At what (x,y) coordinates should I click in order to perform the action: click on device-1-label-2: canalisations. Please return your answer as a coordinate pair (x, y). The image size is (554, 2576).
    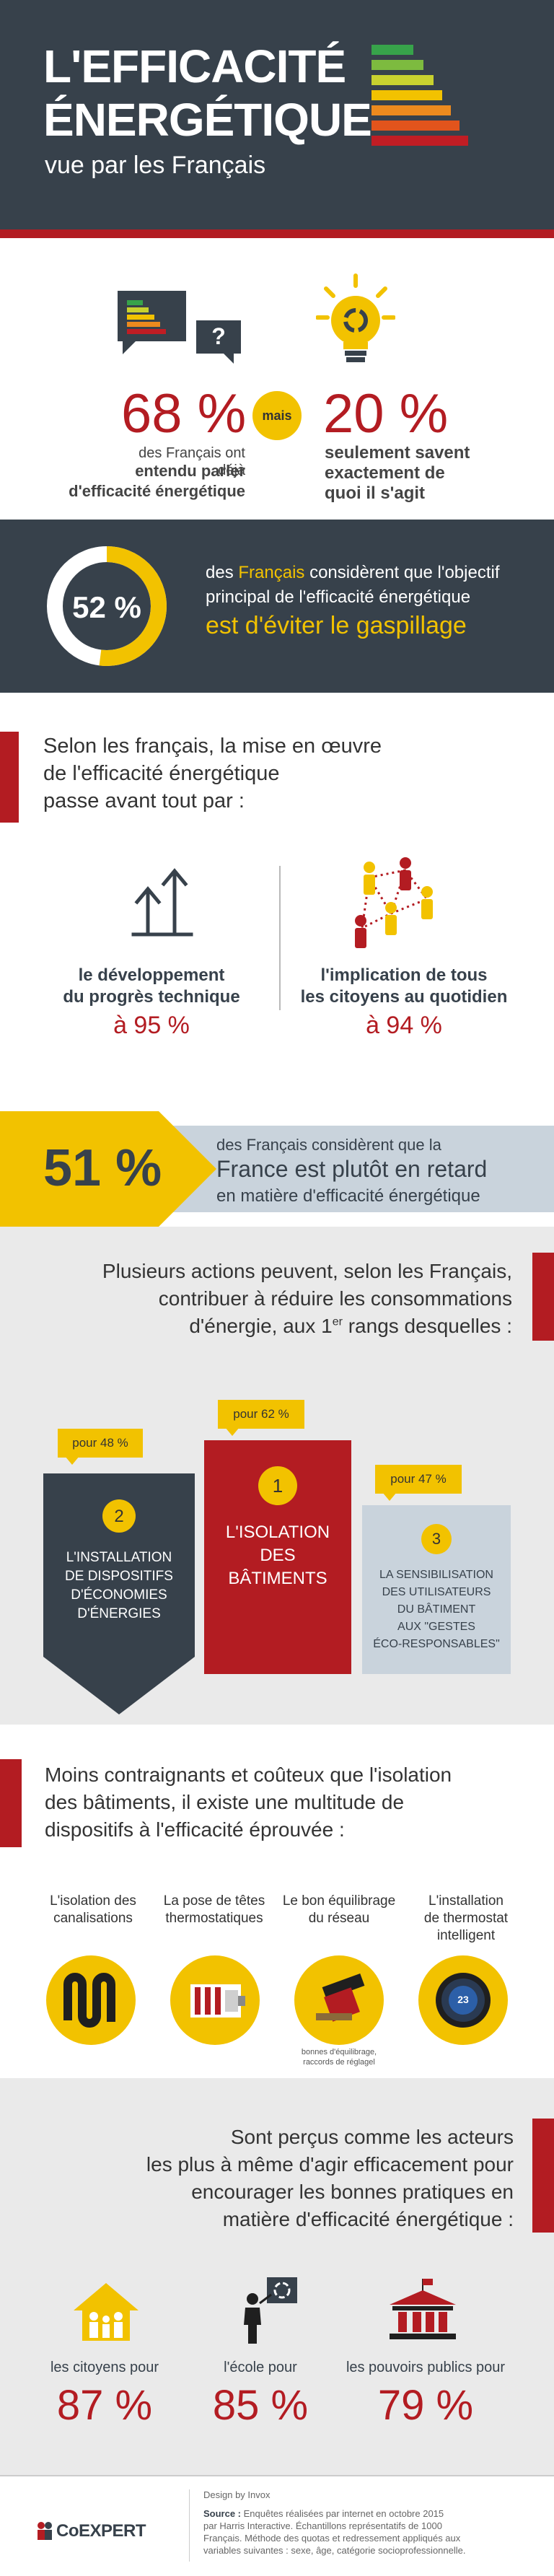
    Looking at the image, I should click on (93, 1919).